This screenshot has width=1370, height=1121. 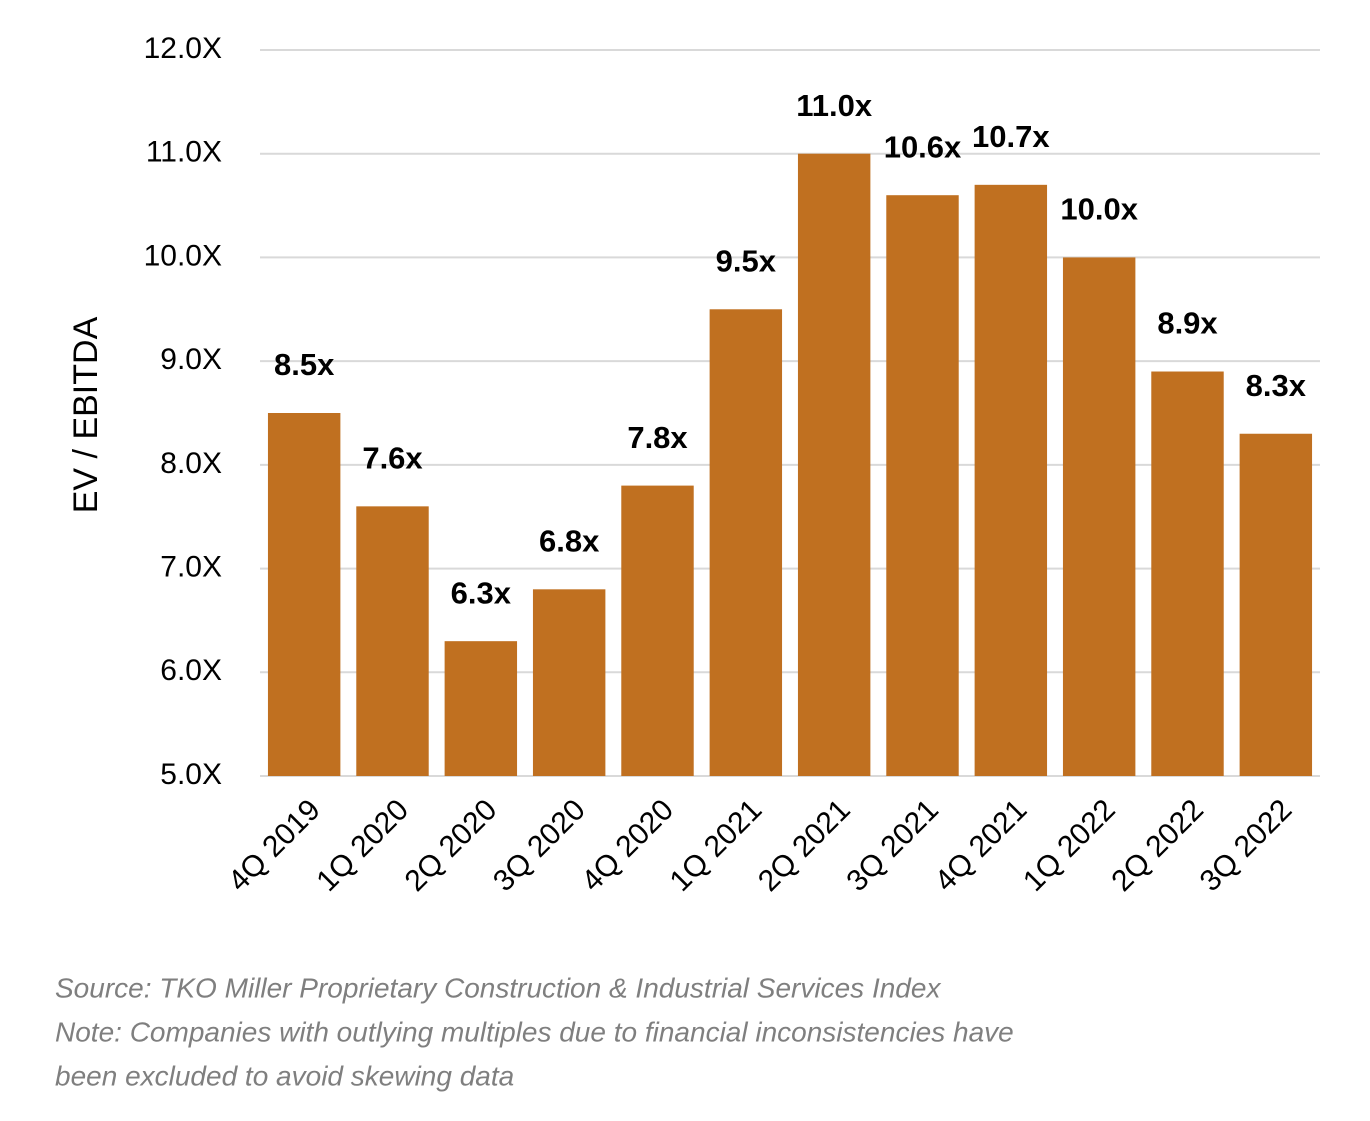 I want to click on data-label: 10.7x, so click(x=1011, y=136).